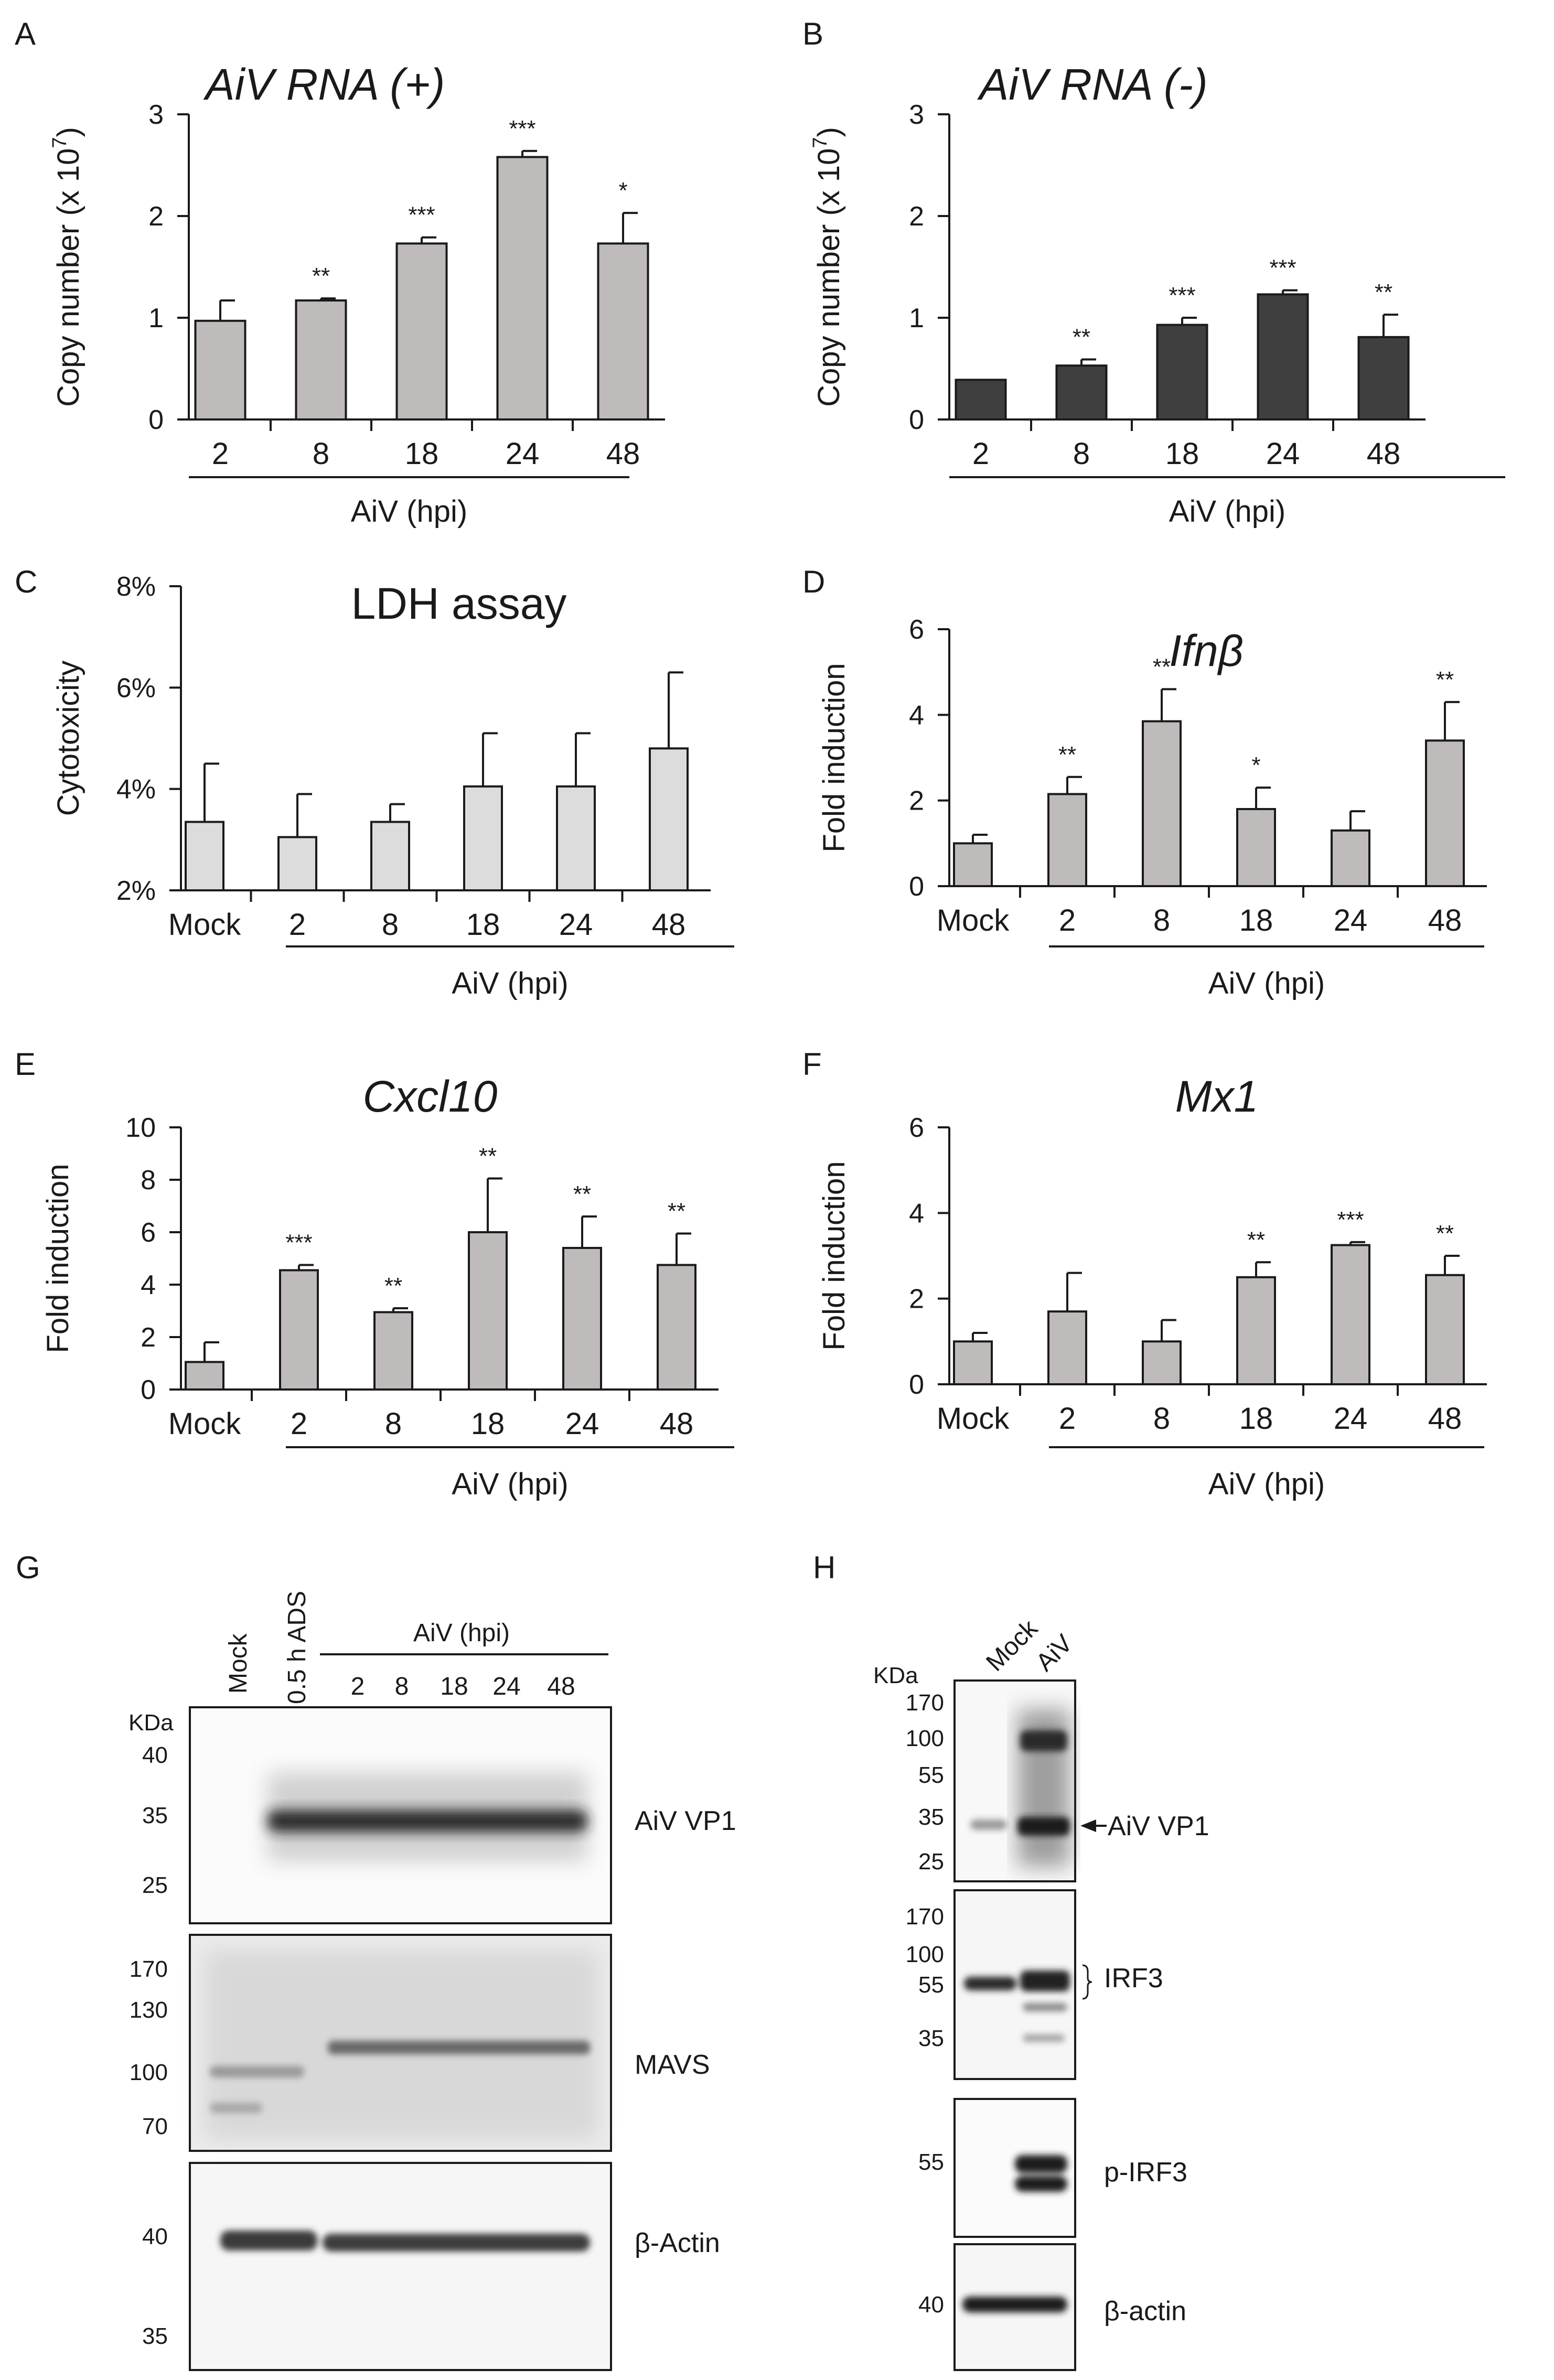 The image size is (1554, 2380). What do you see at coordinates (155, 1815) in the screenshot?
I see `marker-vp1-35: 35` at bounding box center [155, 1815].